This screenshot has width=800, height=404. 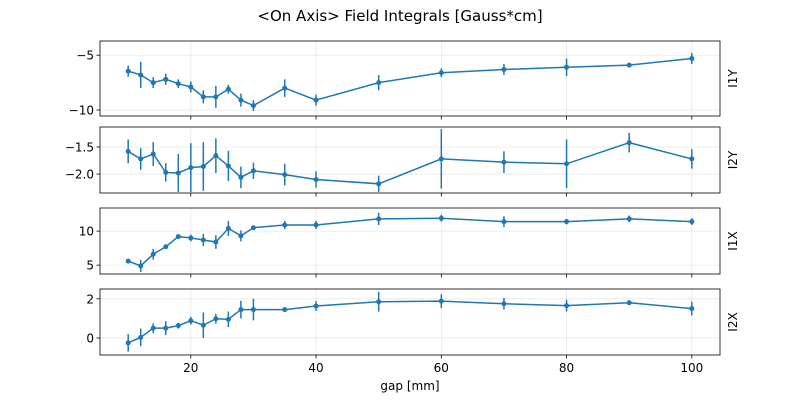 I want to click on x-tick-label: 20, so click(x=190, y=368).